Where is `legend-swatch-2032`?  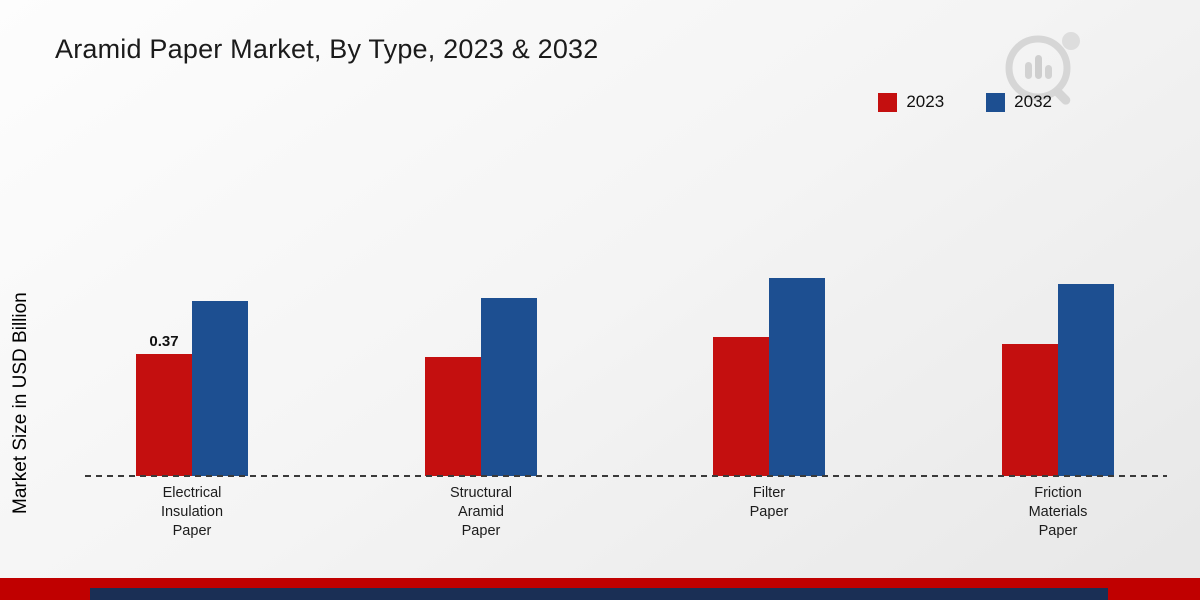 legend-swatch-2032 is located at coordinates (996, 102).